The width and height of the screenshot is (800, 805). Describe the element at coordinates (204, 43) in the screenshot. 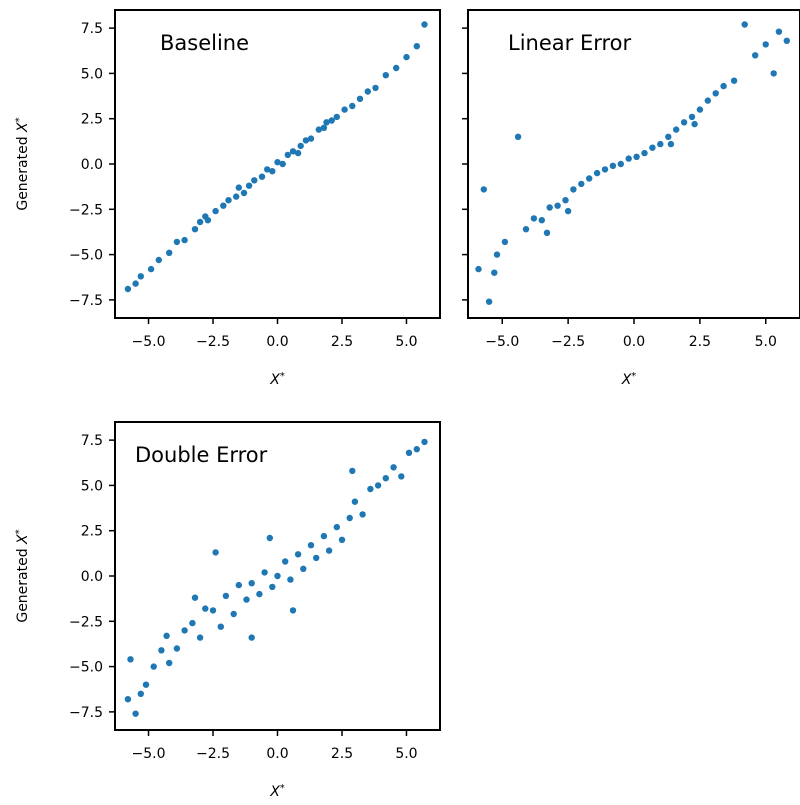

I see `panel-title: Baseline` at that location.